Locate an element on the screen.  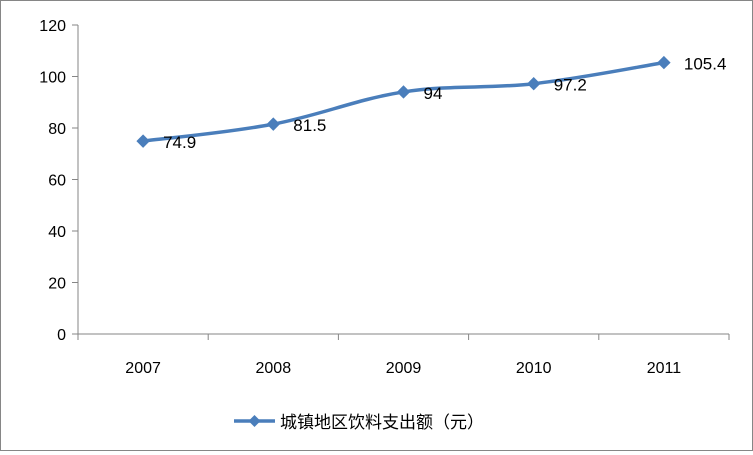
data-label: 105.4 is located at coordinates (705, 64).